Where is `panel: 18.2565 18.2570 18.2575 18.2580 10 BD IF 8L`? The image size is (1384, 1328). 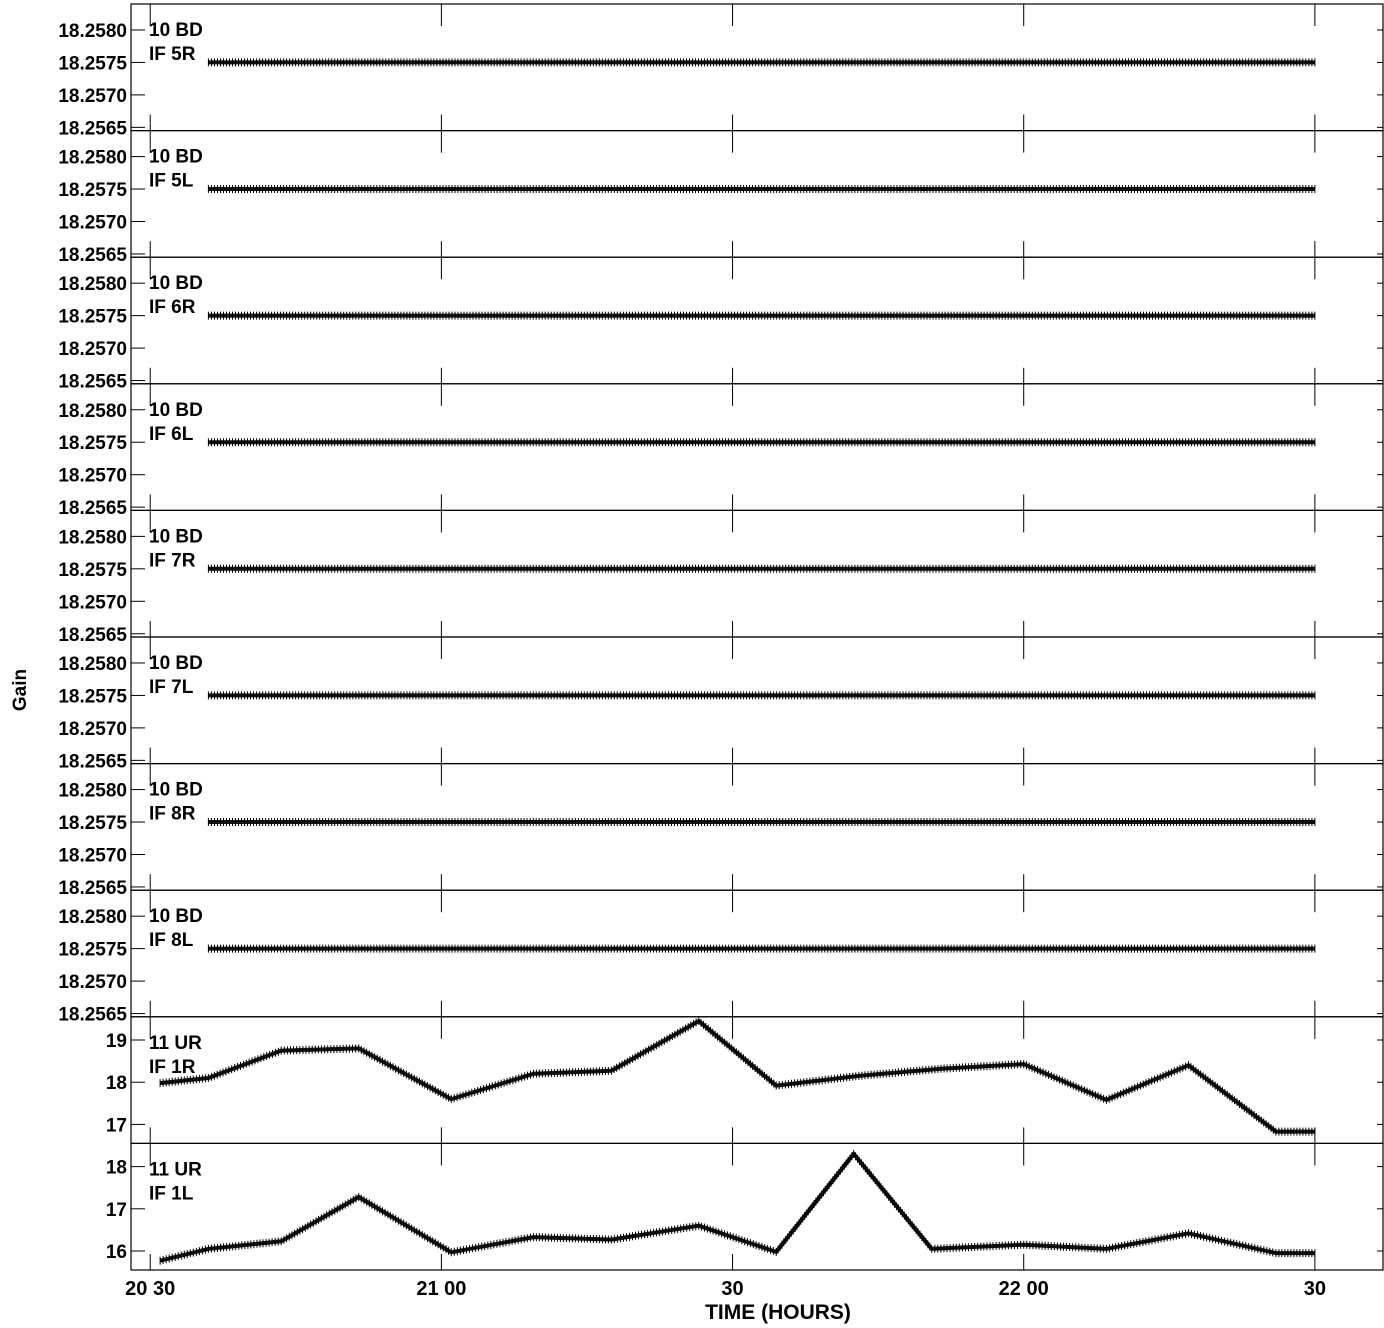 panel: 18.2565 18.2570 18.2575 18.2580 10 BD IF 8L is located at coordinates (721, 957).